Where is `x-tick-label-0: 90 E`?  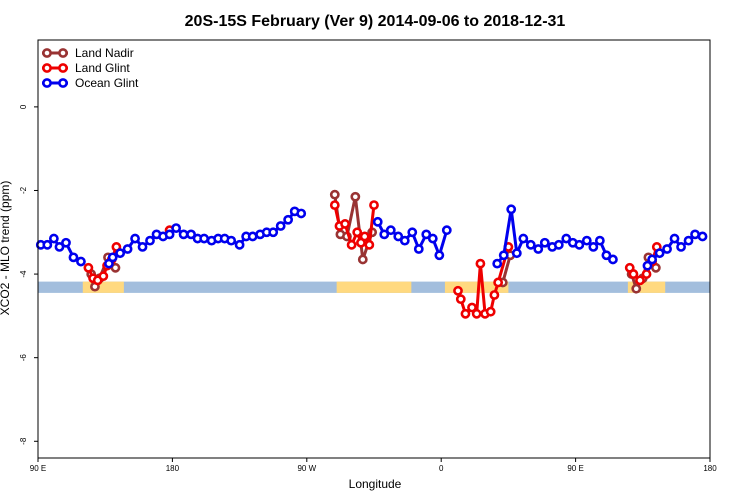 x-tick-label-0: 90 E is located at coordinates (38, 468).